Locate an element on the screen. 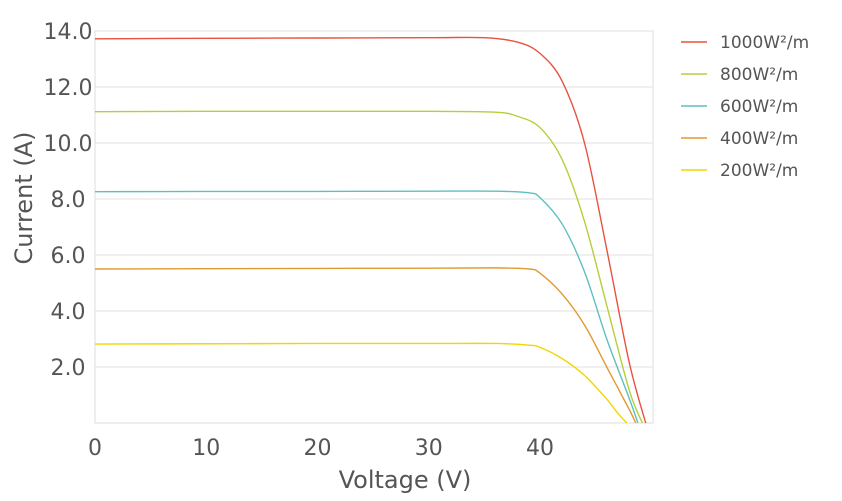 The width and height of the screenshot is (842, 501). y-tick-label: 12.0 is located at coordinates (68, 88).